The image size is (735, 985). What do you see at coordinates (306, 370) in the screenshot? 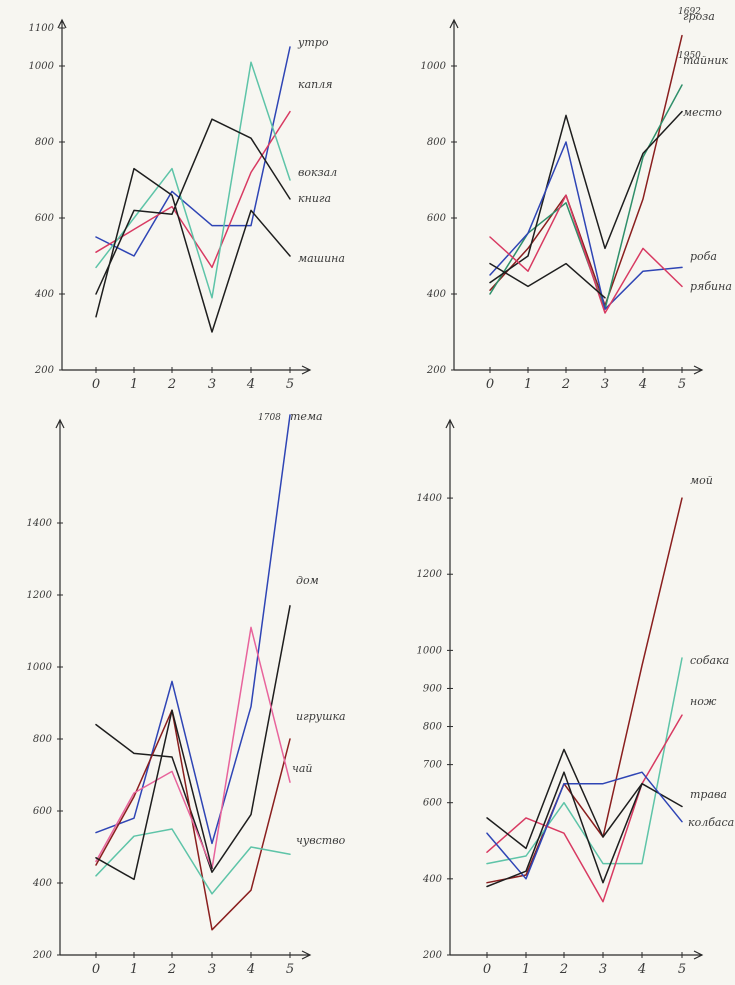
I see `x-axis-arrow` at bounding box center [306, 370].